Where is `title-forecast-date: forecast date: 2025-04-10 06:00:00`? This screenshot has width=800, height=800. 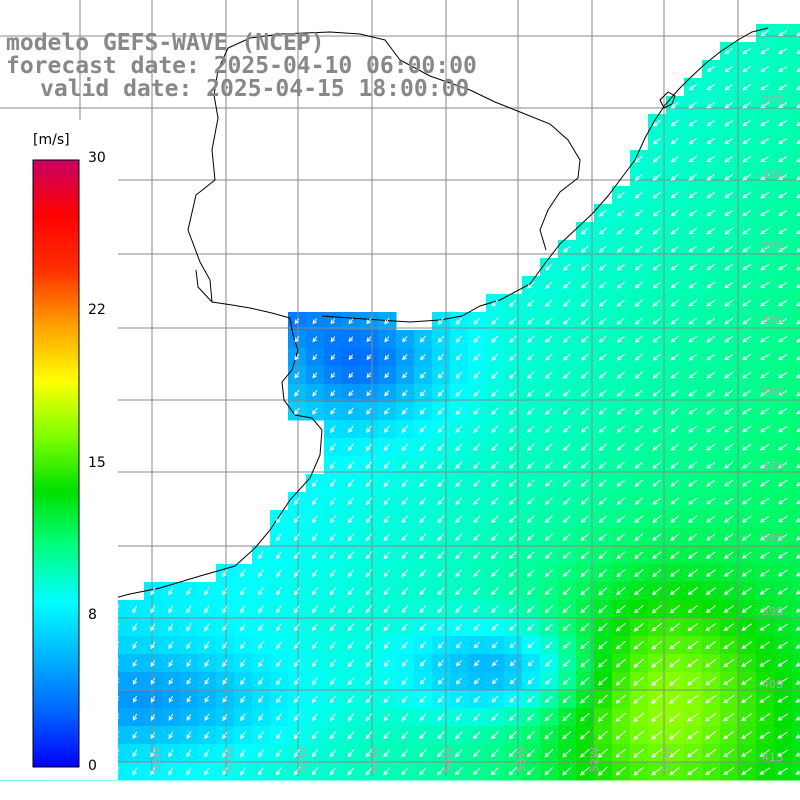
title-forecast-date: forecast date: 2025-04-10 06:00:00 is located at coordinates (241, 66).